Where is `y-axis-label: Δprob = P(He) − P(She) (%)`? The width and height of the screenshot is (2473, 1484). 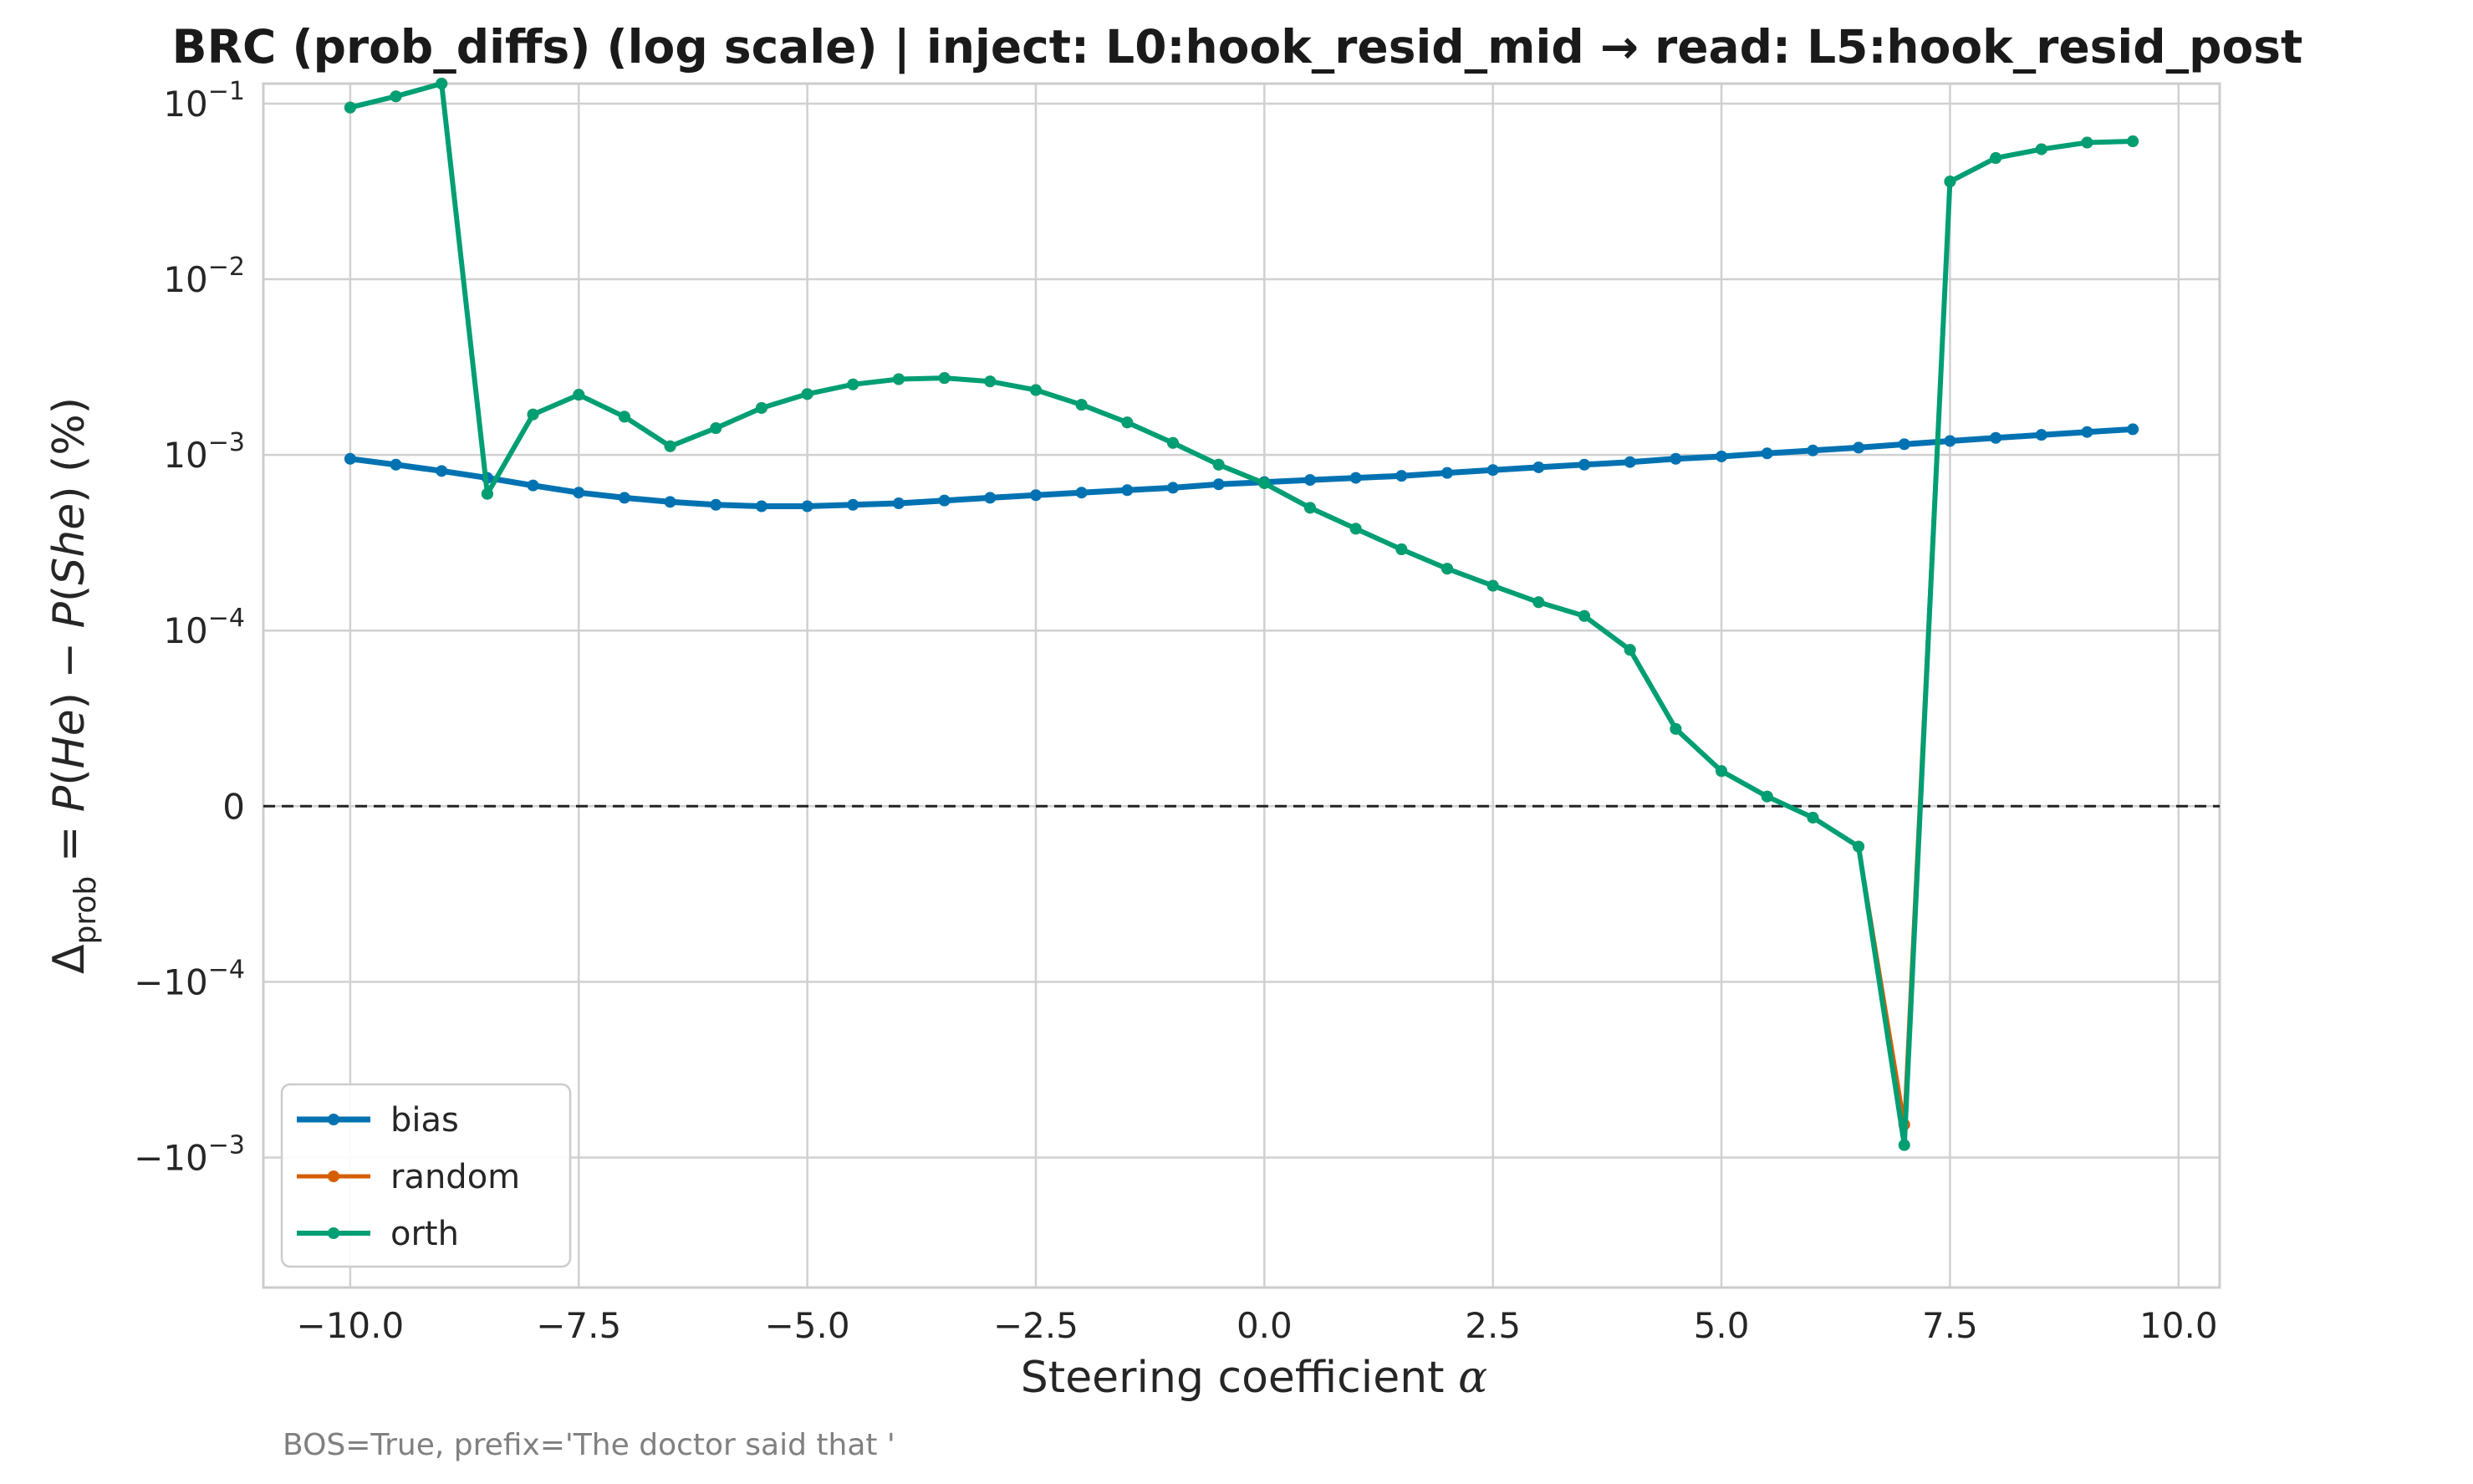 y-axis-label: Δprob = P(He) − P(She) (%) is located at coordinates (73, 685).